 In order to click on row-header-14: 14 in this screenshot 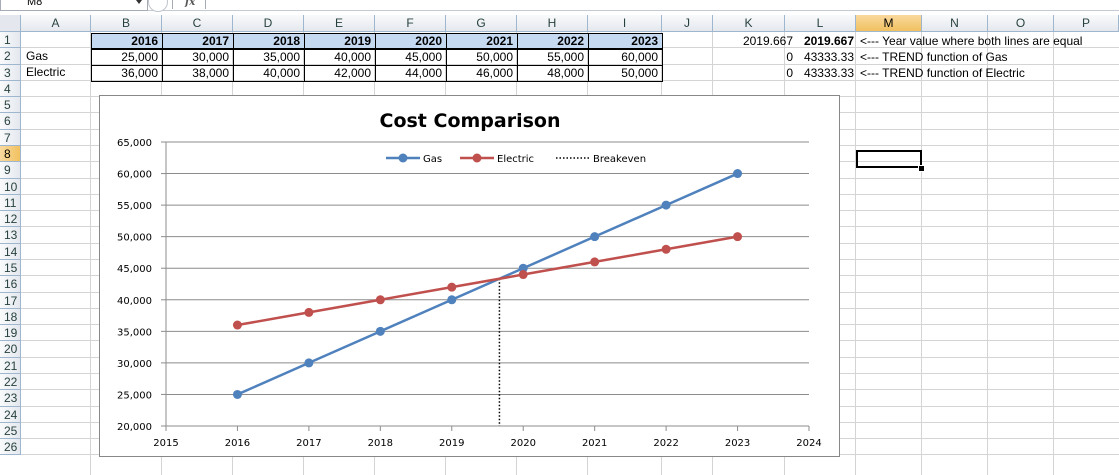, I will do `click(10, 251)`.